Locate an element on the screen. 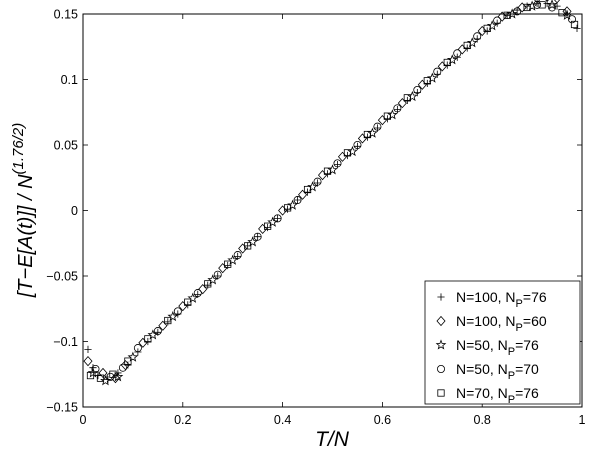  y-axis-label-exponent: (1.76/2) is located at coordinates (18, 149).